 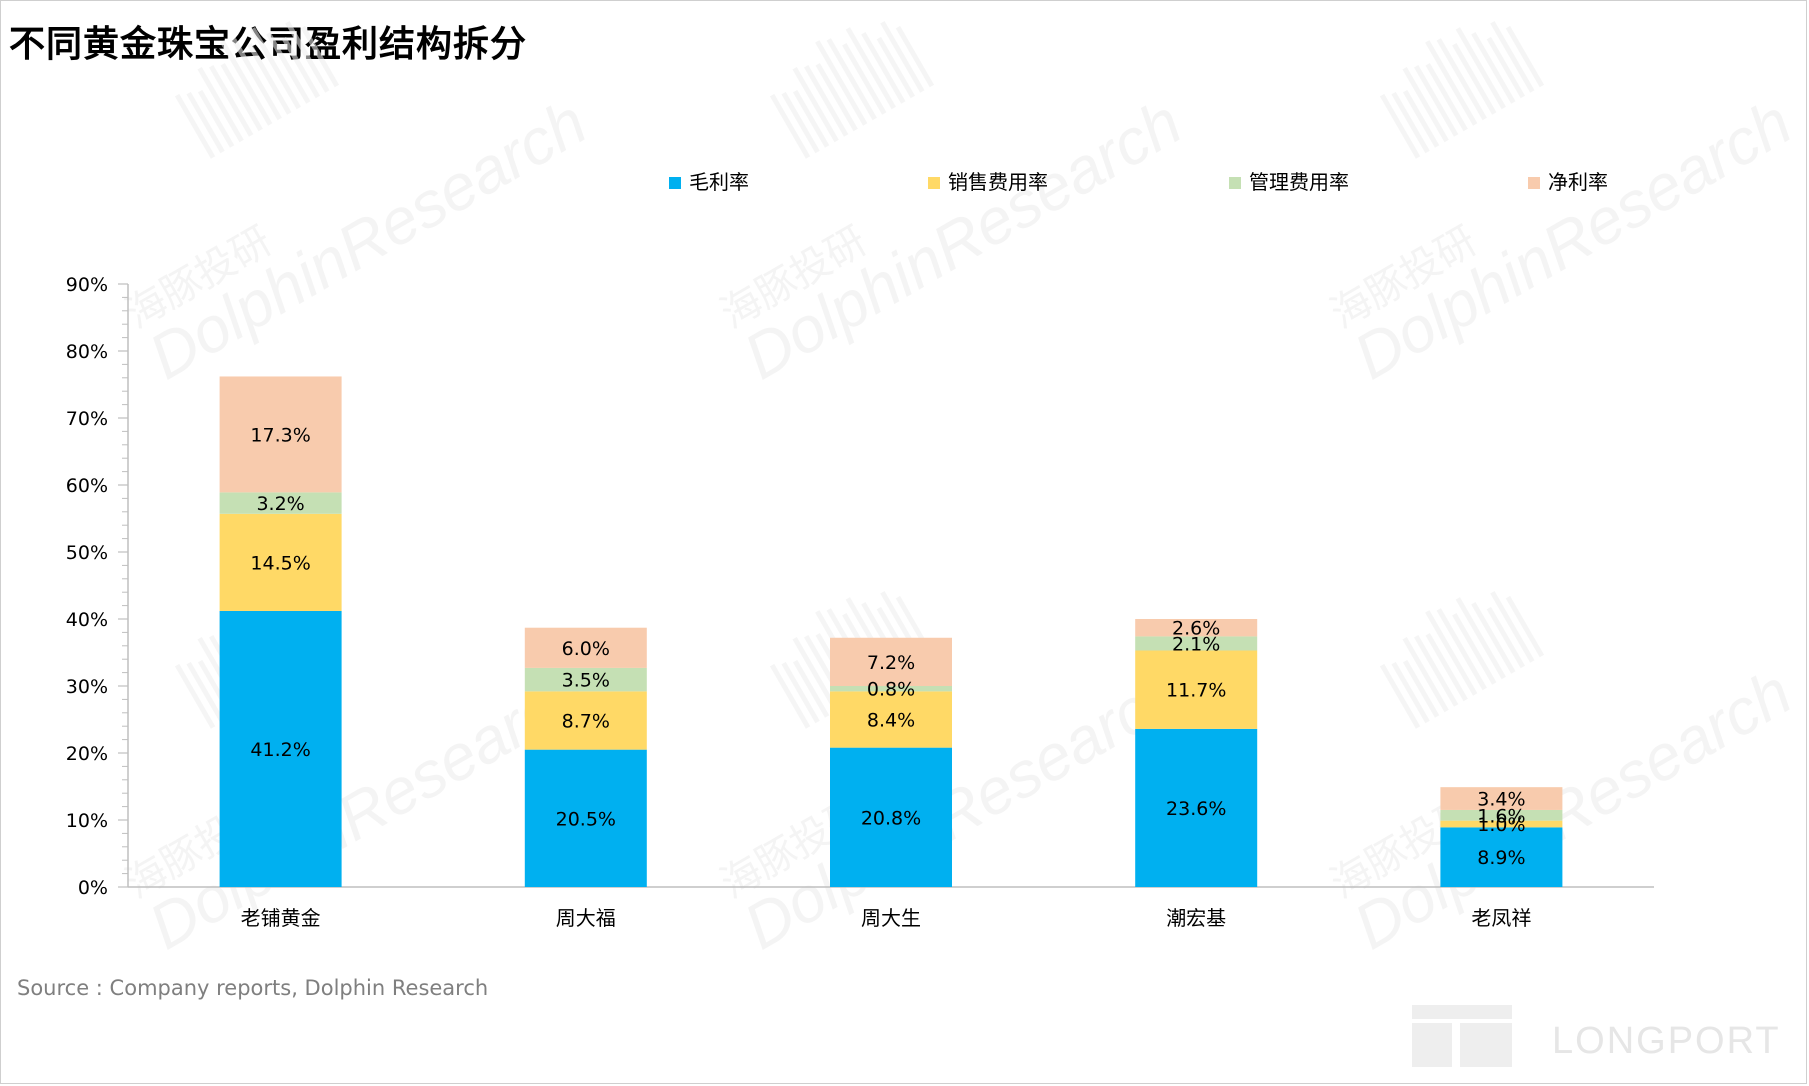 I want to click on data-label-net-margin: 2.6%, so click(x=1196, y=629).